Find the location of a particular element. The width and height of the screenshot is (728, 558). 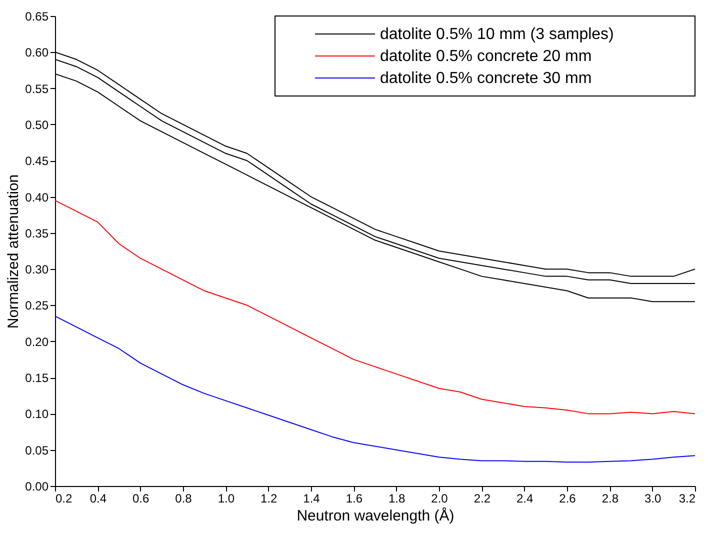

x-tick-label: 0.6 is located at coordinates (141, 499).